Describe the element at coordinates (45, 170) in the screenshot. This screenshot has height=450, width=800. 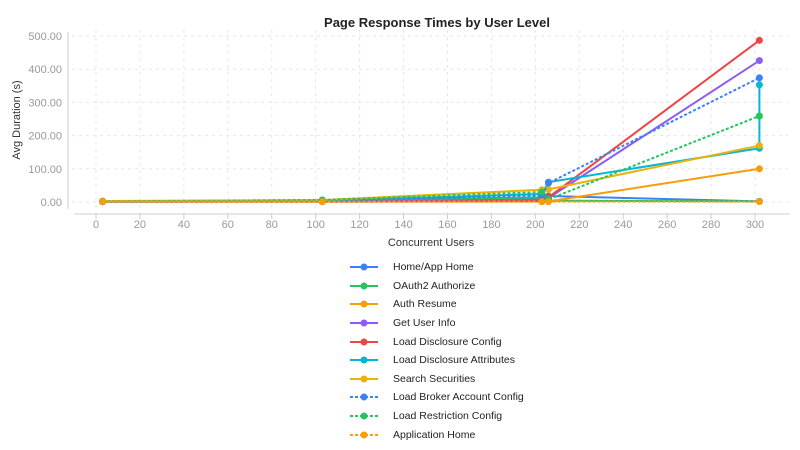
I see `y-tick-label: 100.00` at that location.